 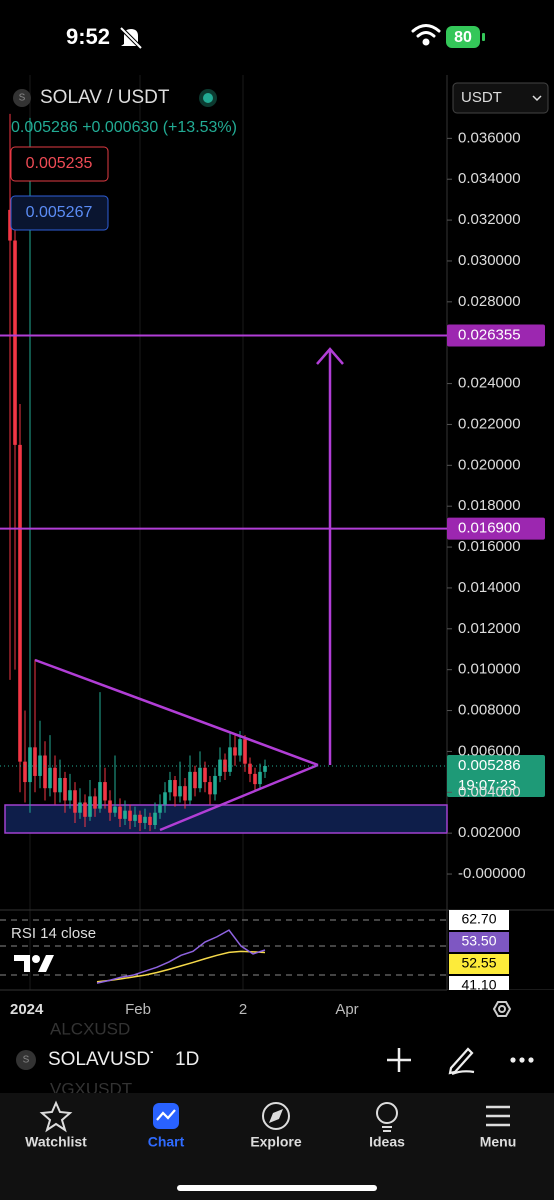 What do you see at coordinates (498, 1142) in the screenshot?
I see `tab-label: Menu` at bounding box center [498, 1142].